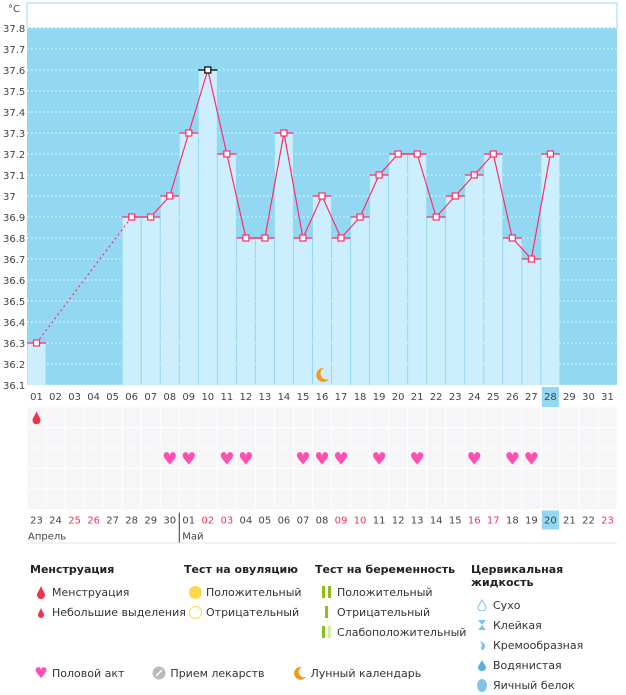 Image resolution: width=626 pixels, height=695 pixels. What do you see at coordinates (14, 9) in the screenshot?
I see `y-axis-unit: °C` at bounding box center [14, 9].